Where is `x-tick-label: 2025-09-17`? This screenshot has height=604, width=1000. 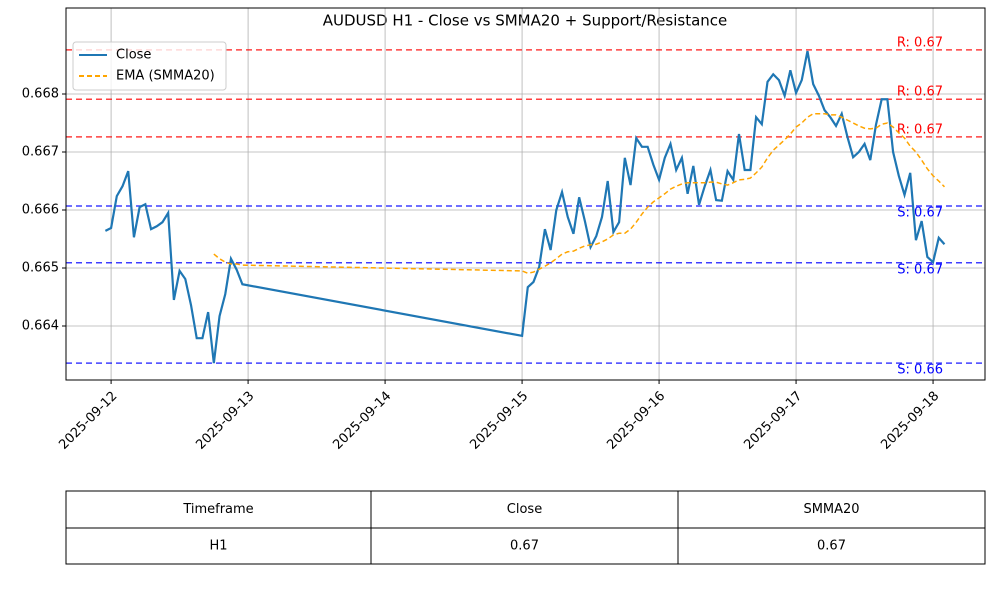 x-tick-label: 2025-09-17 is located at coordinates (773, 421).